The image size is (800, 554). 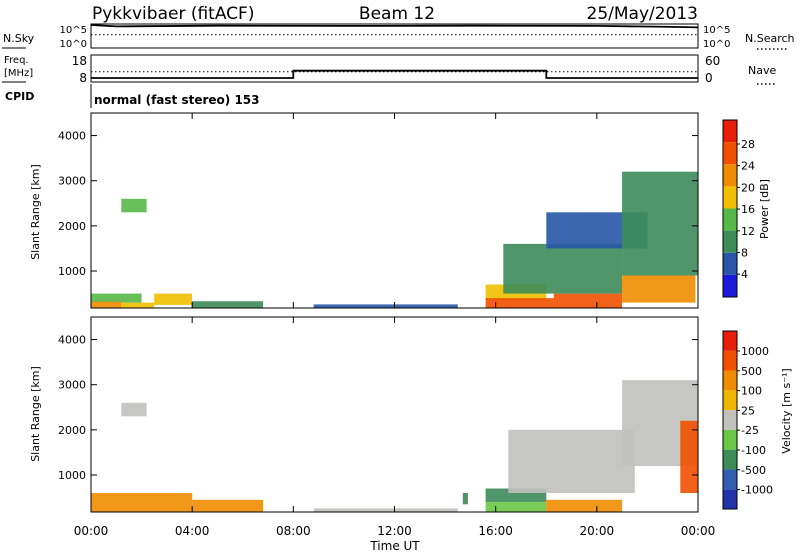 What do you see at coordinates (755, 351) in the screenshot?
I see `colorbar-tick-label: 1000` at bounding box center [755, 351].